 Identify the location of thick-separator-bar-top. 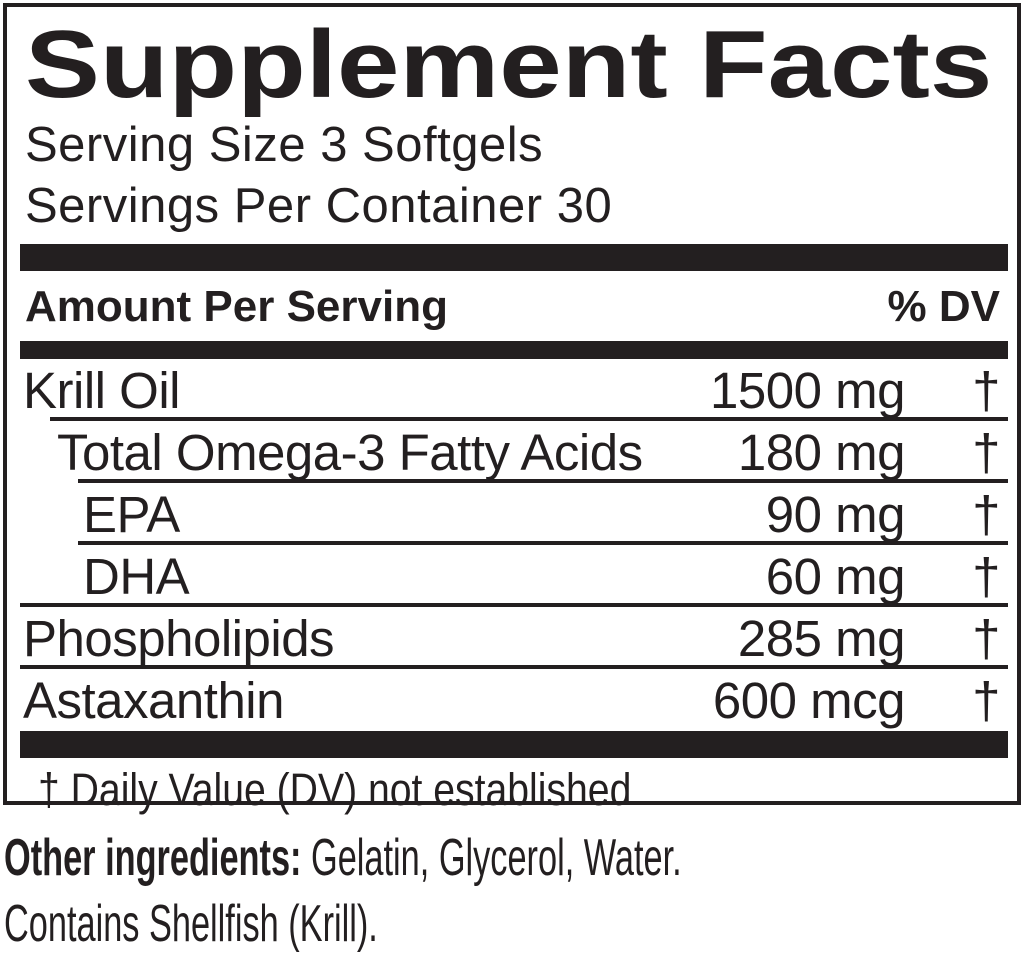
(514, 257).